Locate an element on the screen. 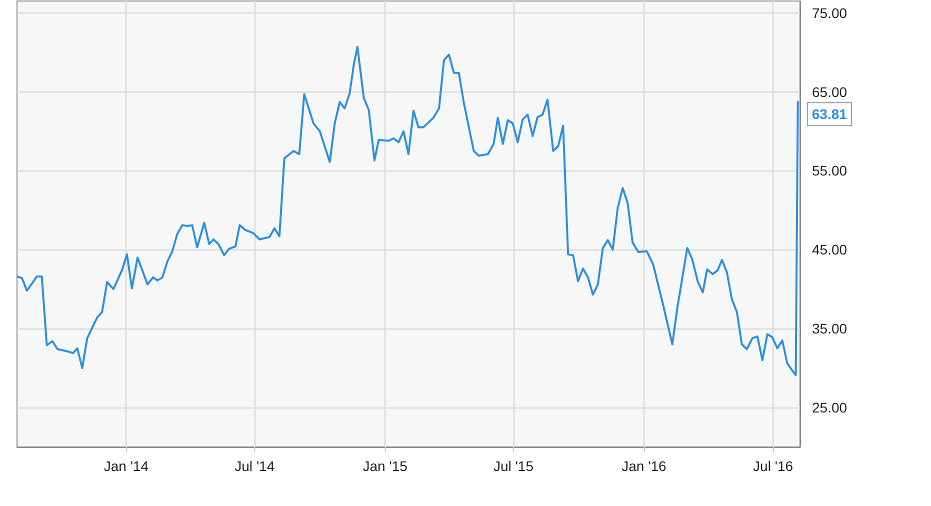  y-tick-label: 75.00 is located at coordinates (830, 12).